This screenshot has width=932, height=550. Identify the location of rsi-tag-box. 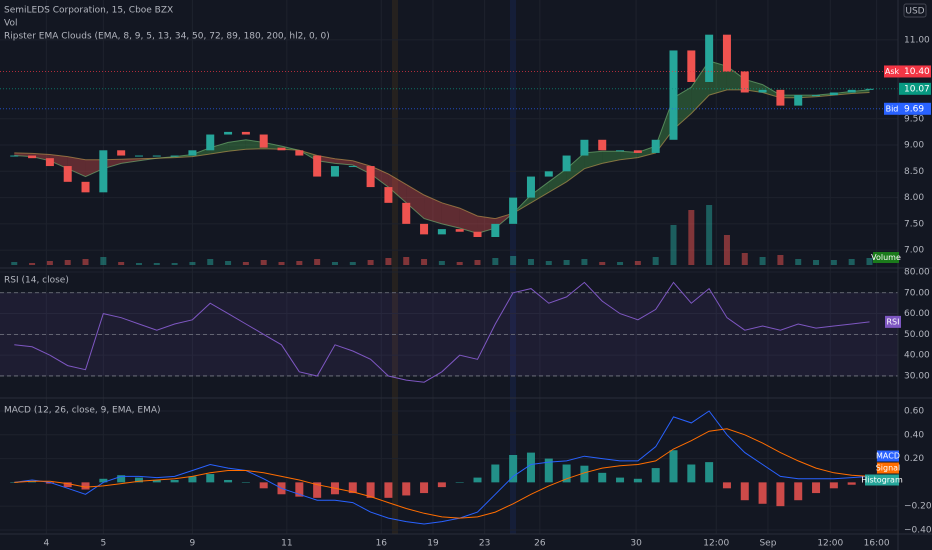
(893, 321).